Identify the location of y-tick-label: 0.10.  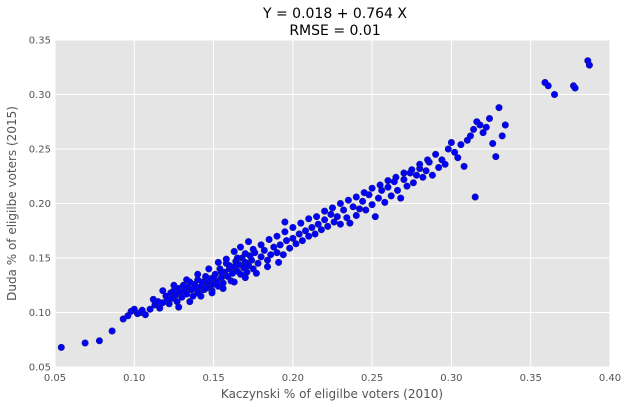
(40, 313).